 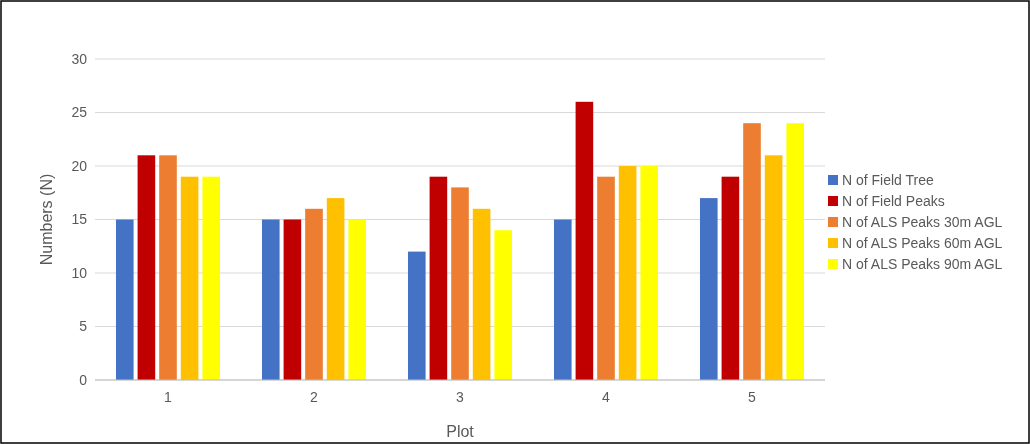 What do you see at coordinates (79, 272) in the screenshot?
I see `y-tick-label: 10` at bounding box center [79, 272].